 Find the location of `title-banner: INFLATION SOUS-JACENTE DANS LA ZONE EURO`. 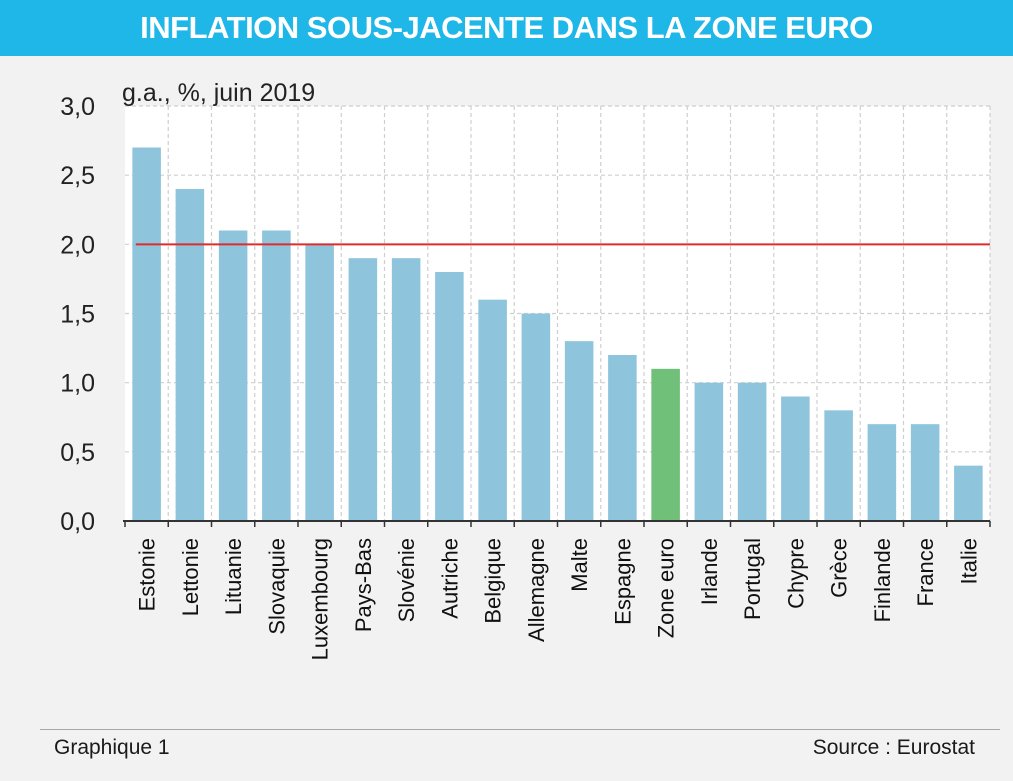

title-banner: INFLATION SOUS-JACENTE DANS LA ZONE EURO is located at coordinates (506, 28).